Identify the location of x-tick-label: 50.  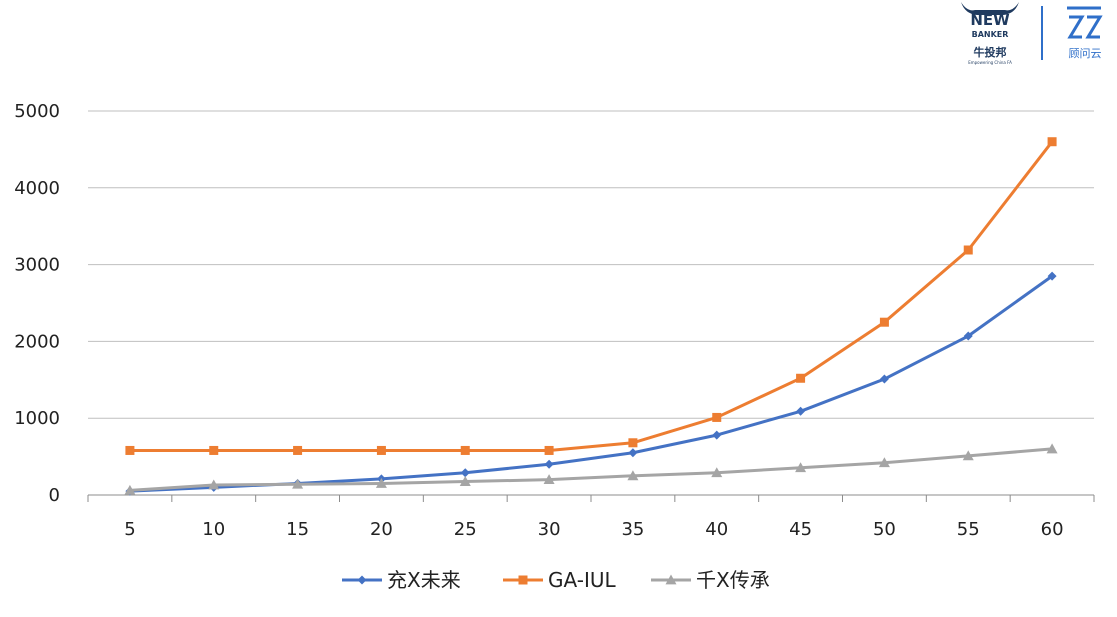
(884, 529).